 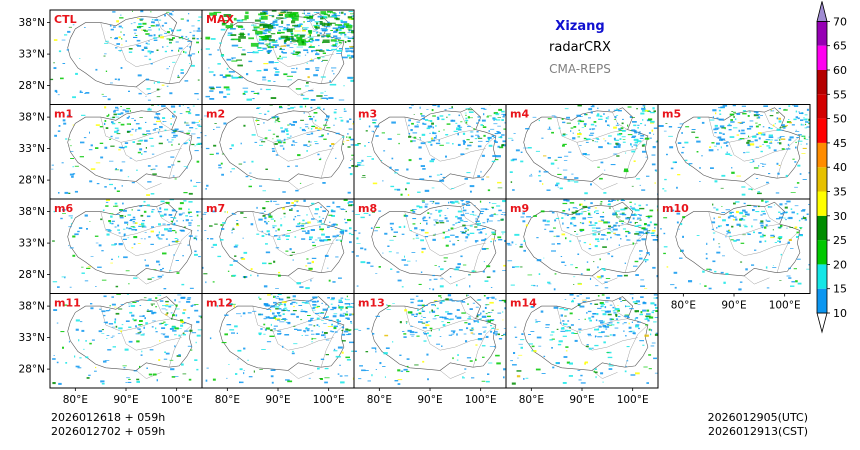 I want to click on panel-field, so click(x=430, y=151).